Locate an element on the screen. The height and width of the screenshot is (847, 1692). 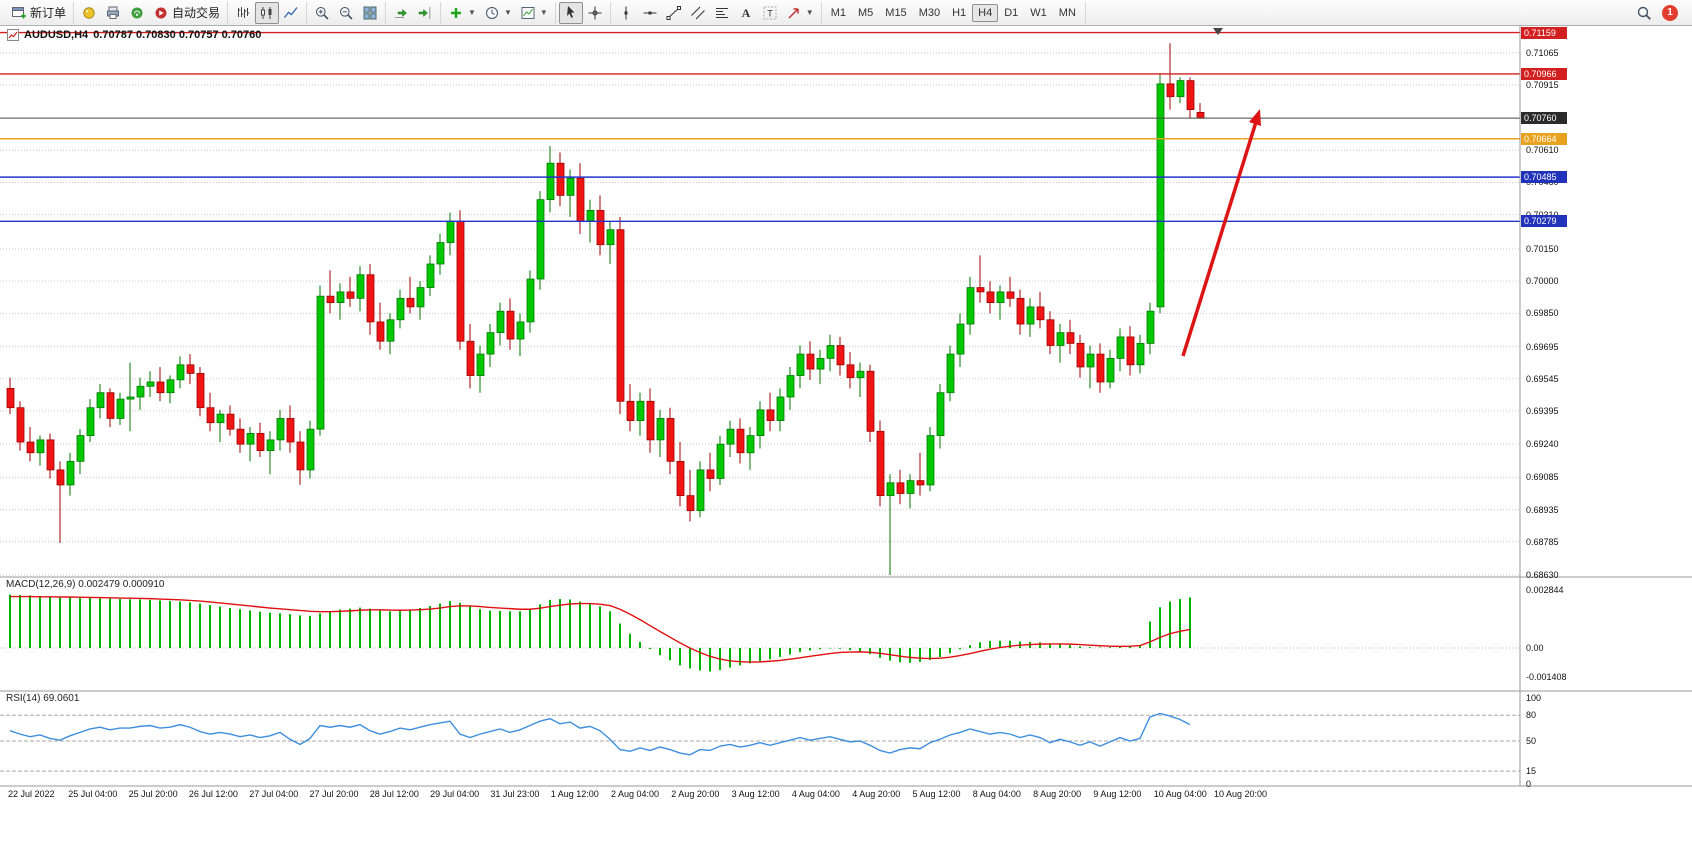
autotrade-button: 自动交易 is located at coordinates (186, 13).